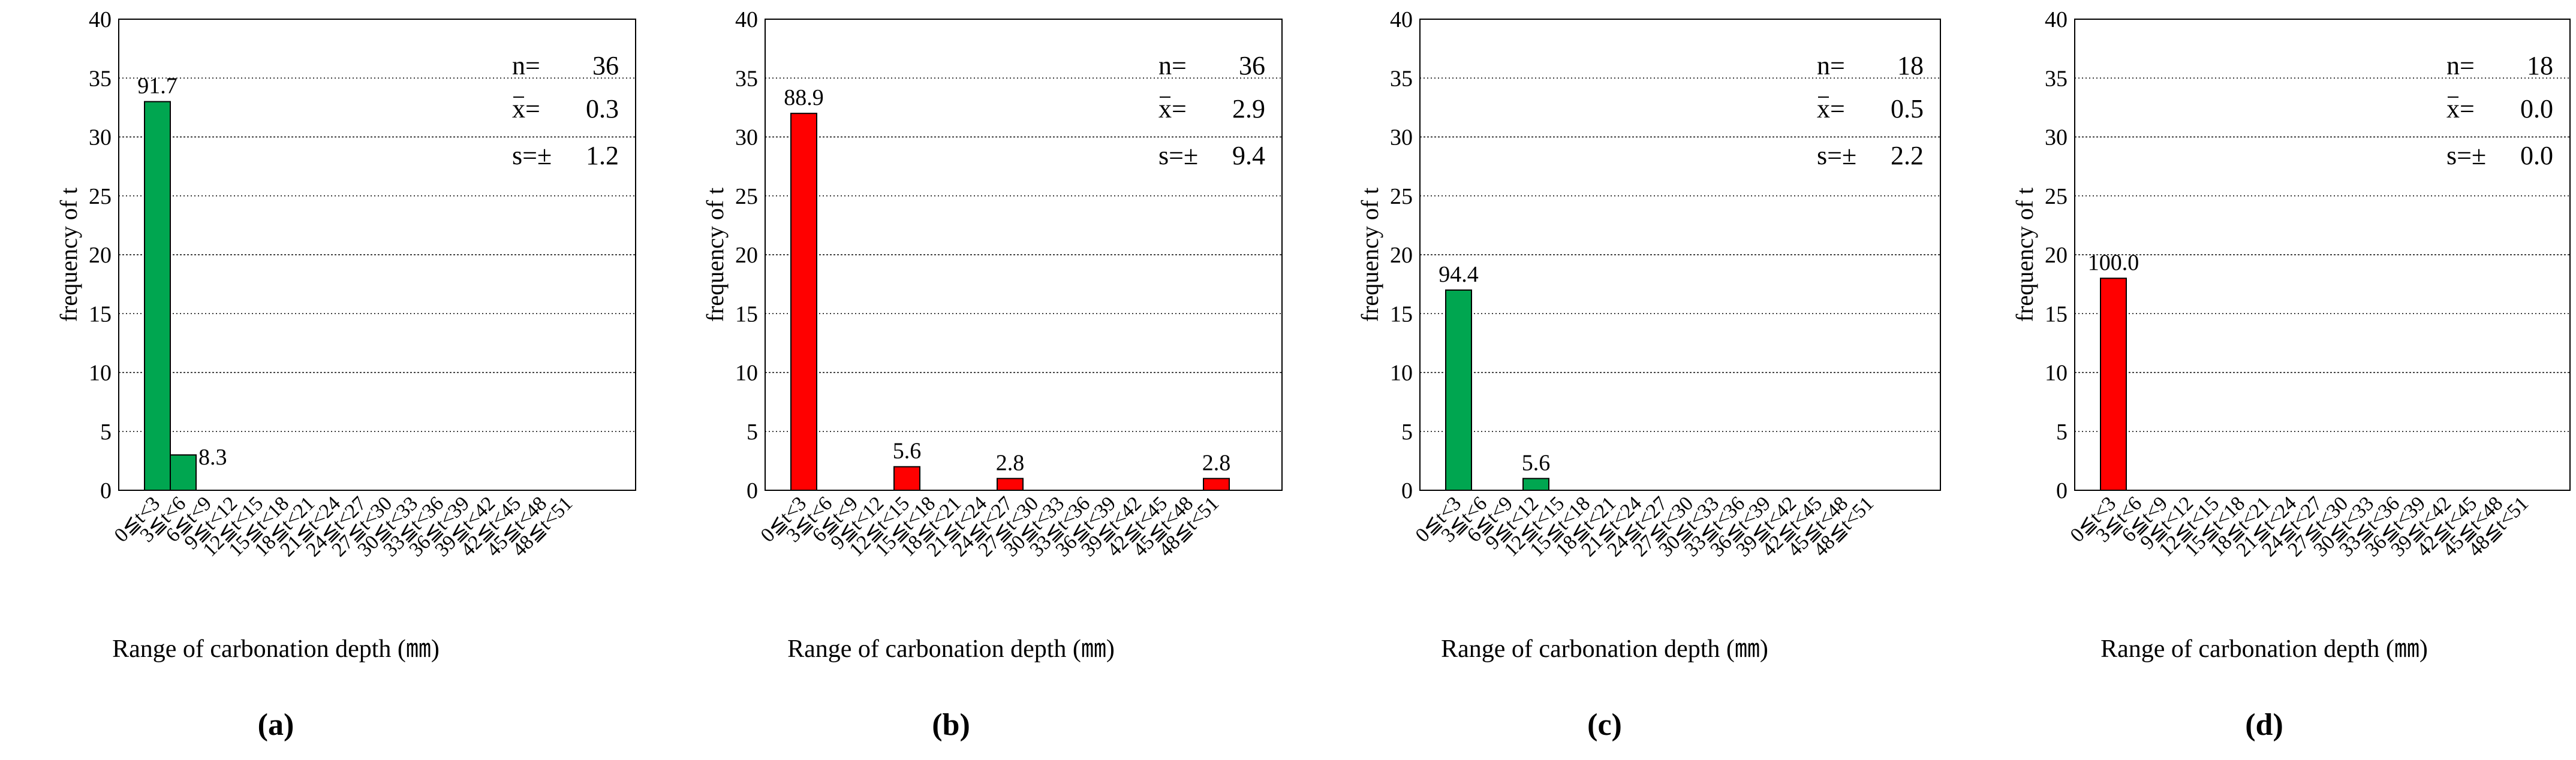 The height and width of the screenshot is (760, 2576). I want to click on data-label: 94.4, so click(1459, 275).